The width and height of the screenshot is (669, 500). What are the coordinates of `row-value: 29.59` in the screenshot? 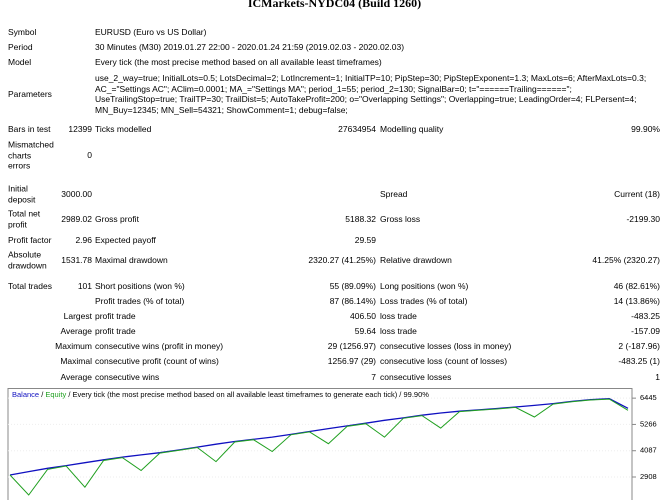 It's located at (365, 239).